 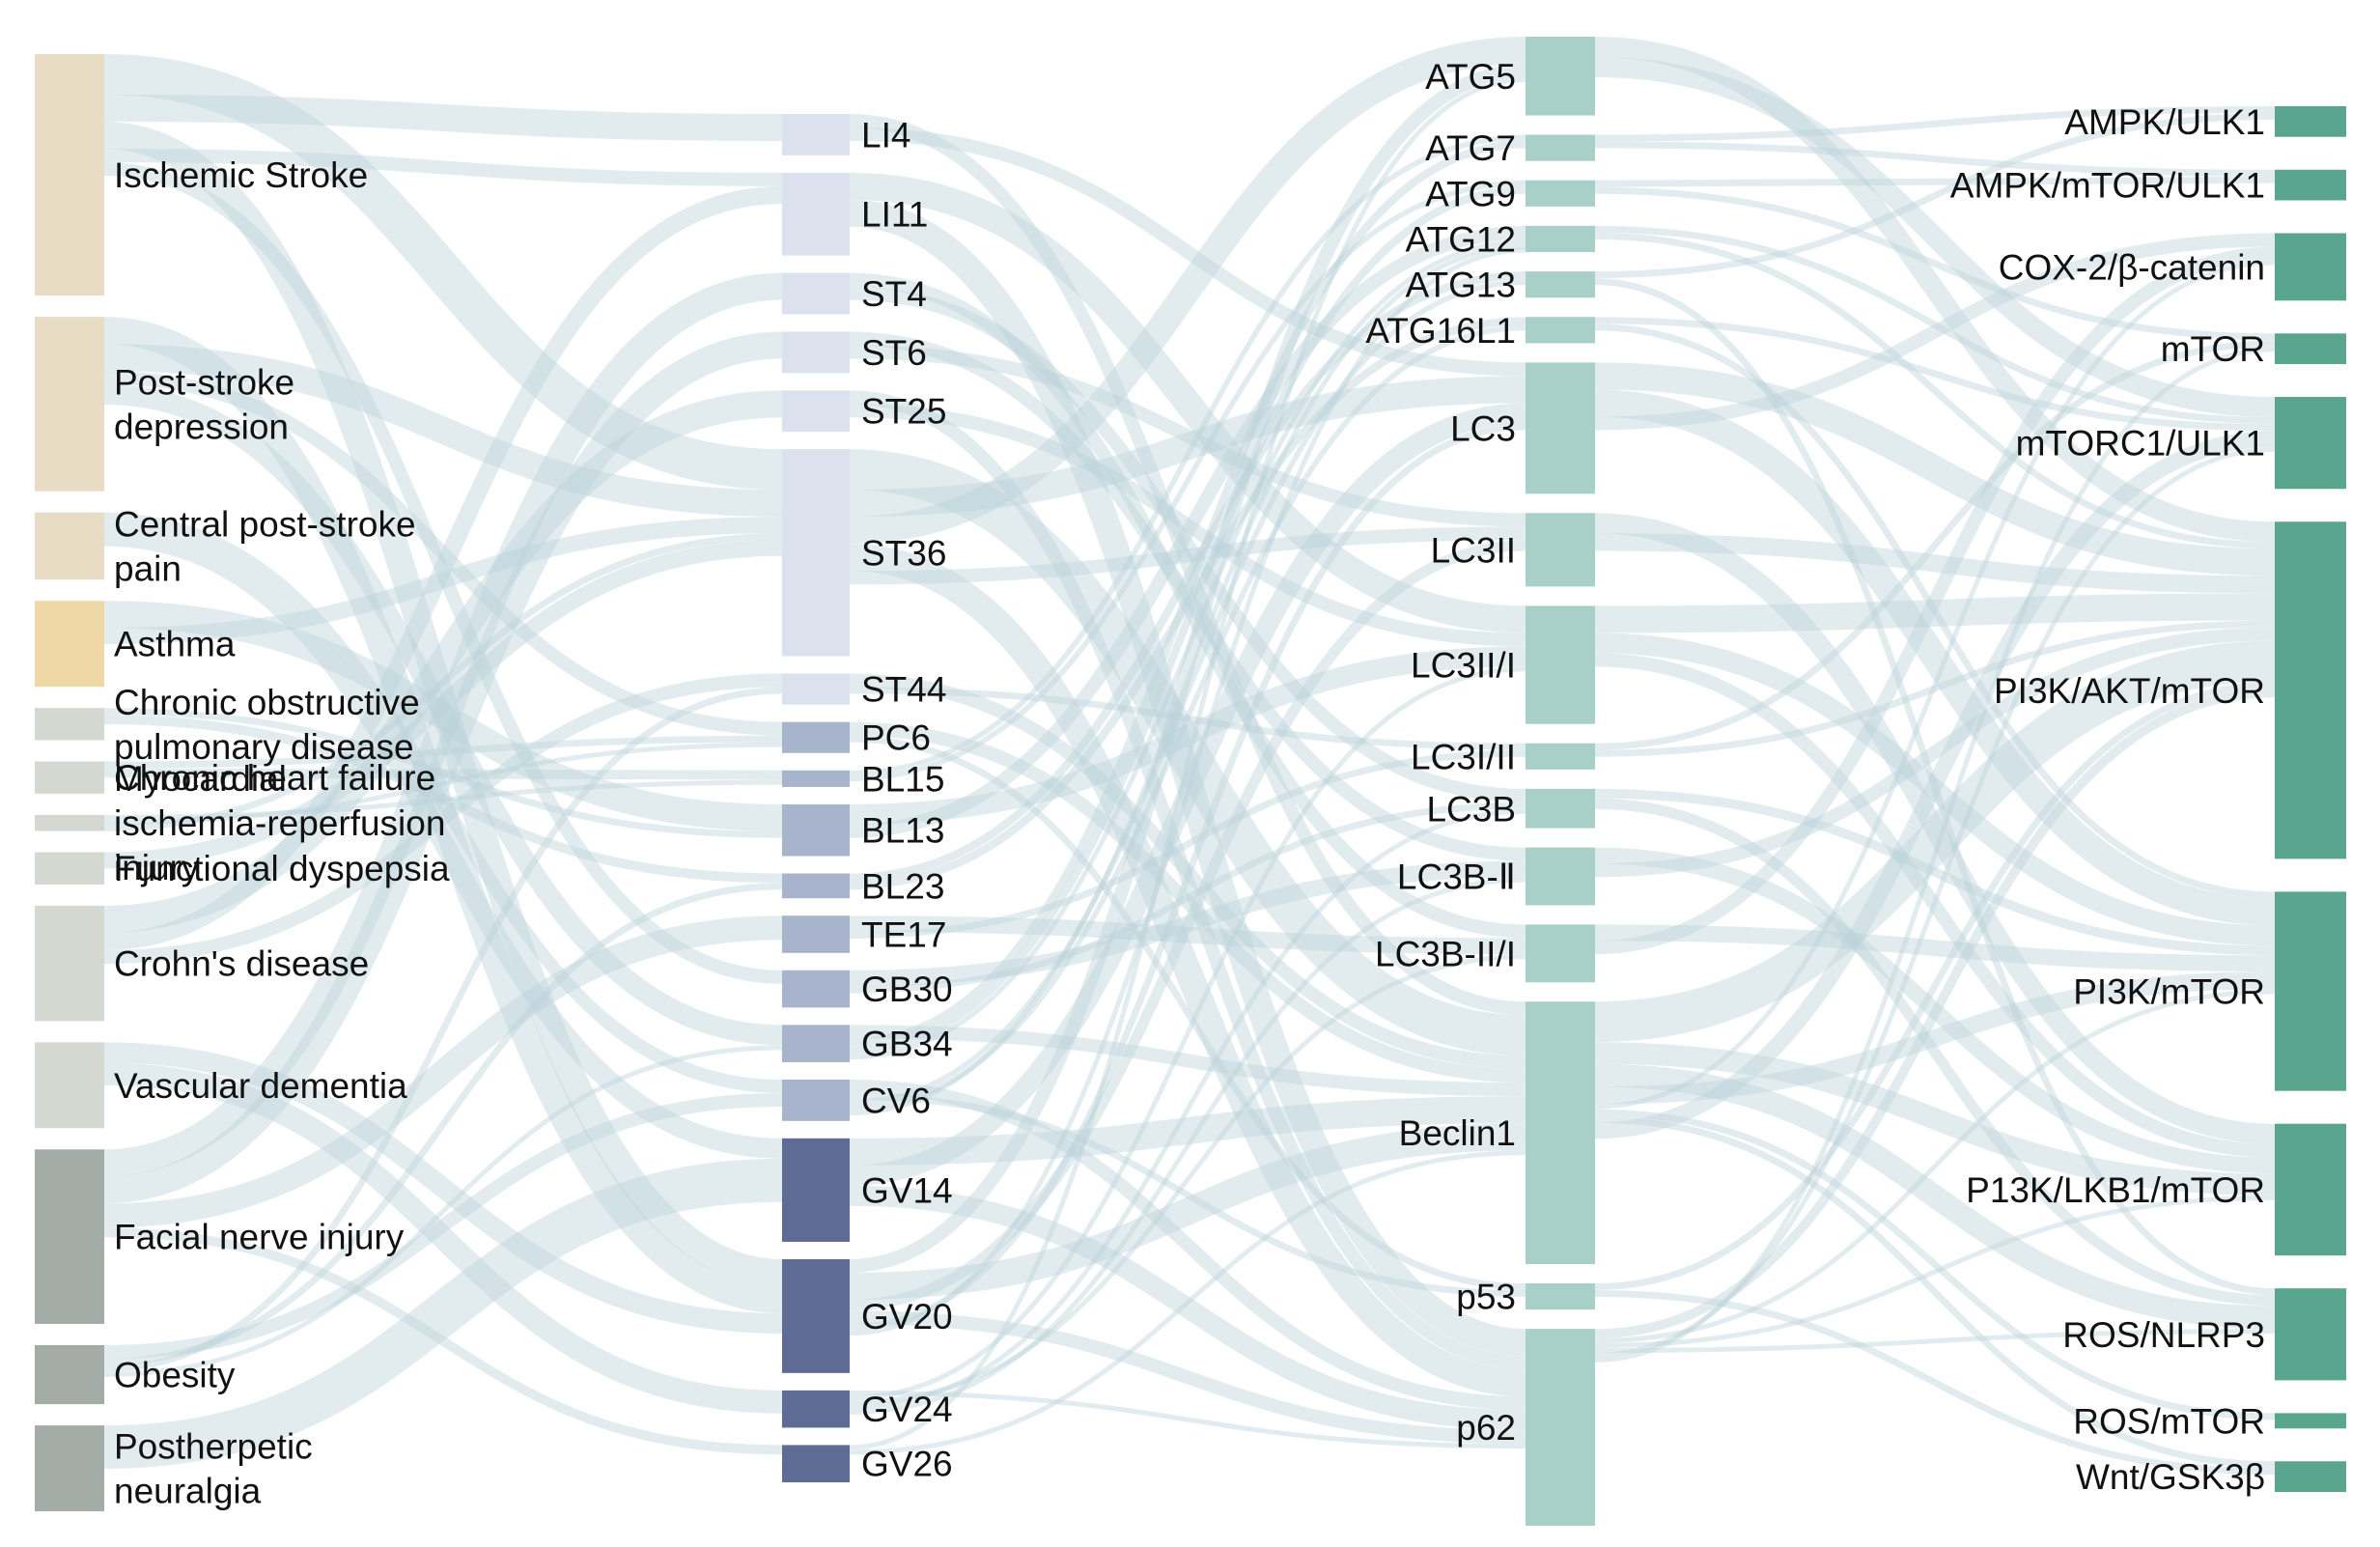 What do you see at coordinates (2311, 991) in the screenshot?
I see `node-pathways-w7` at bounding box center [2311, 991].